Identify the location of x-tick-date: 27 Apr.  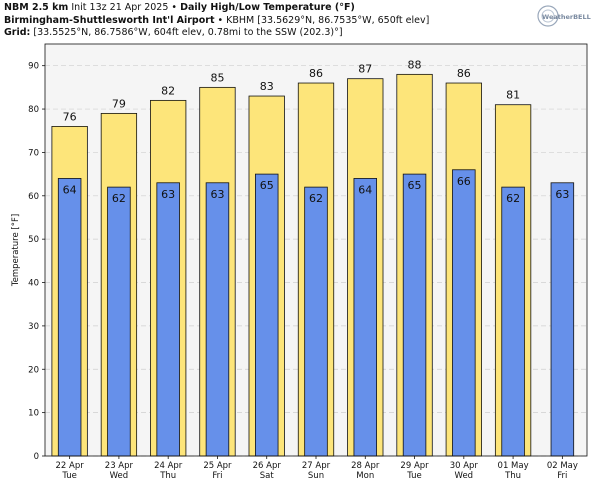
(316, 466).